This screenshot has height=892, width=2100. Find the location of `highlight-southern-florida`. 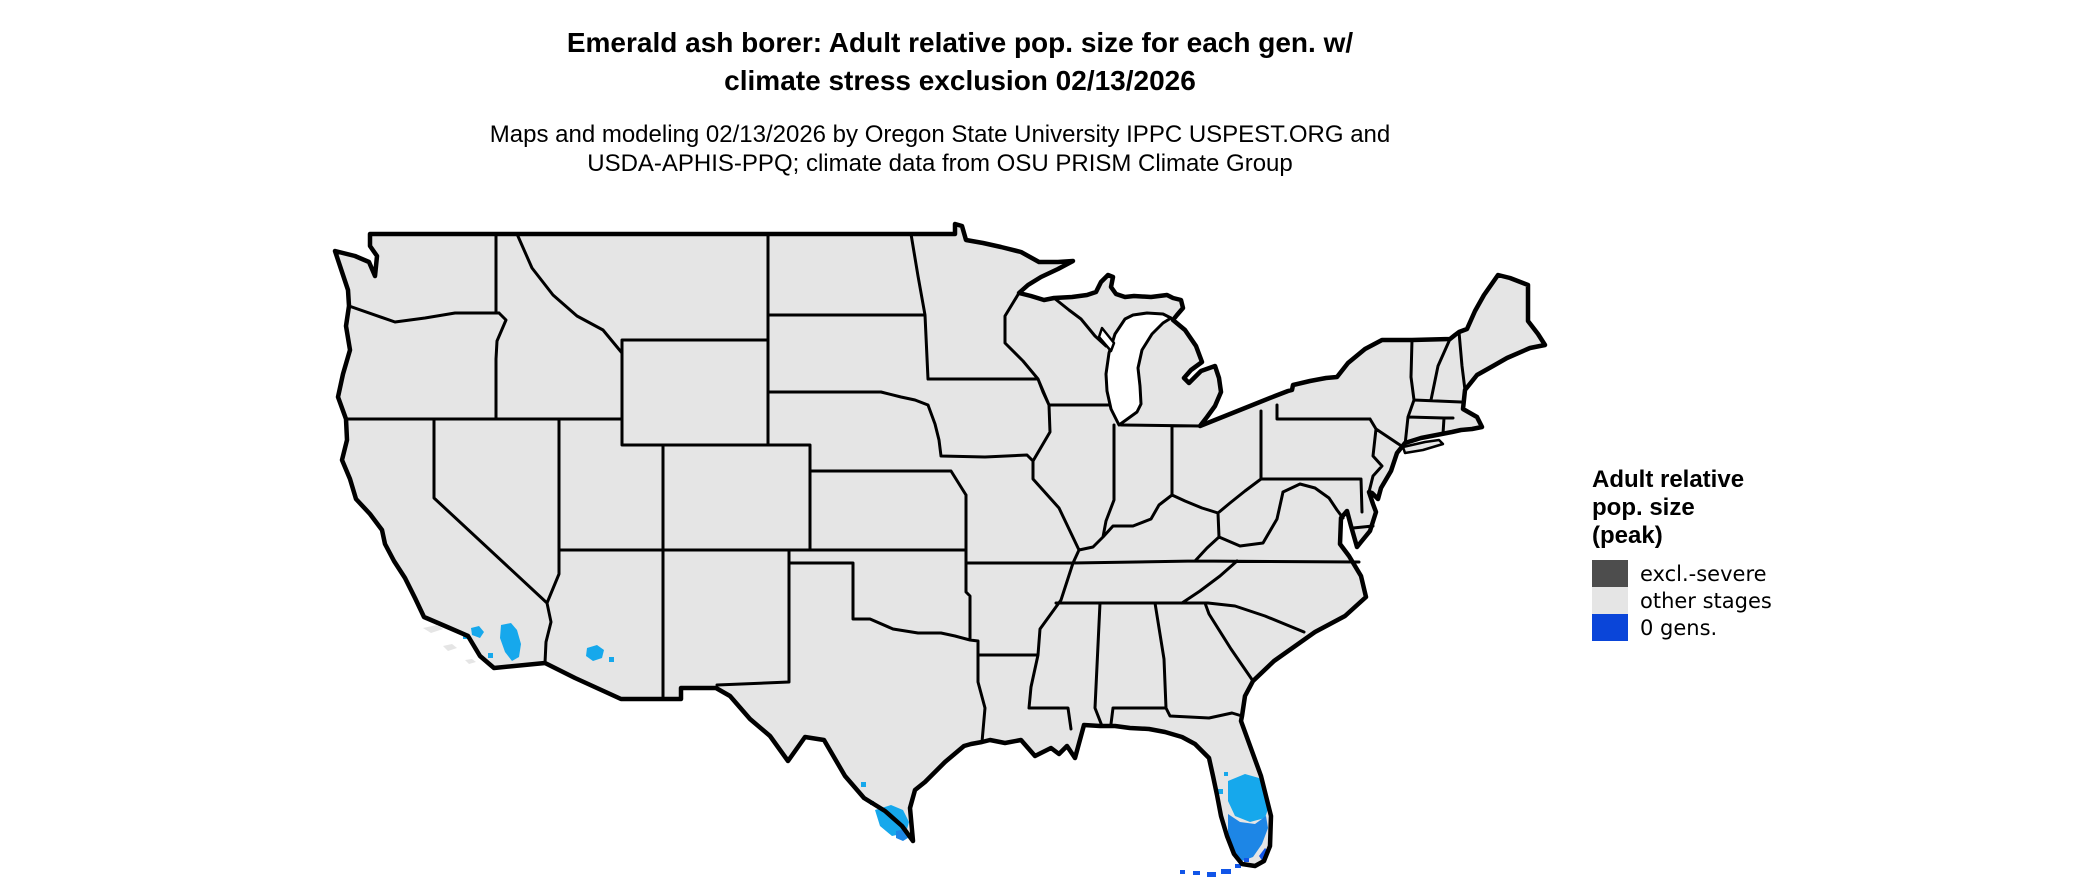

highlight-southern-florida is located at coordinates (1243, 797).